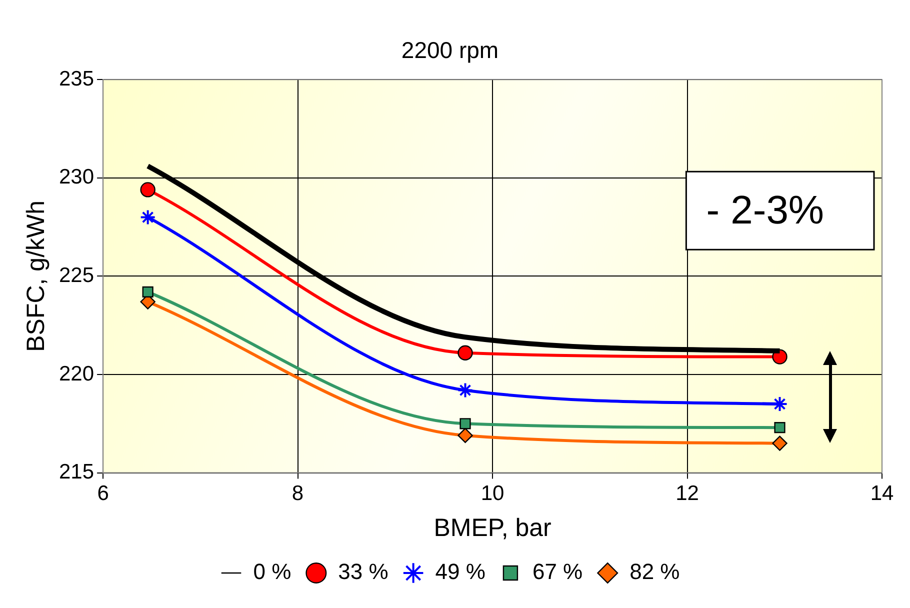 The width and height of the screenshot is (910, 608). What do you see at coordinates (492, 494) in the screenshot?
I see `x-tick-label: 10` at bounding box center [492, 494].